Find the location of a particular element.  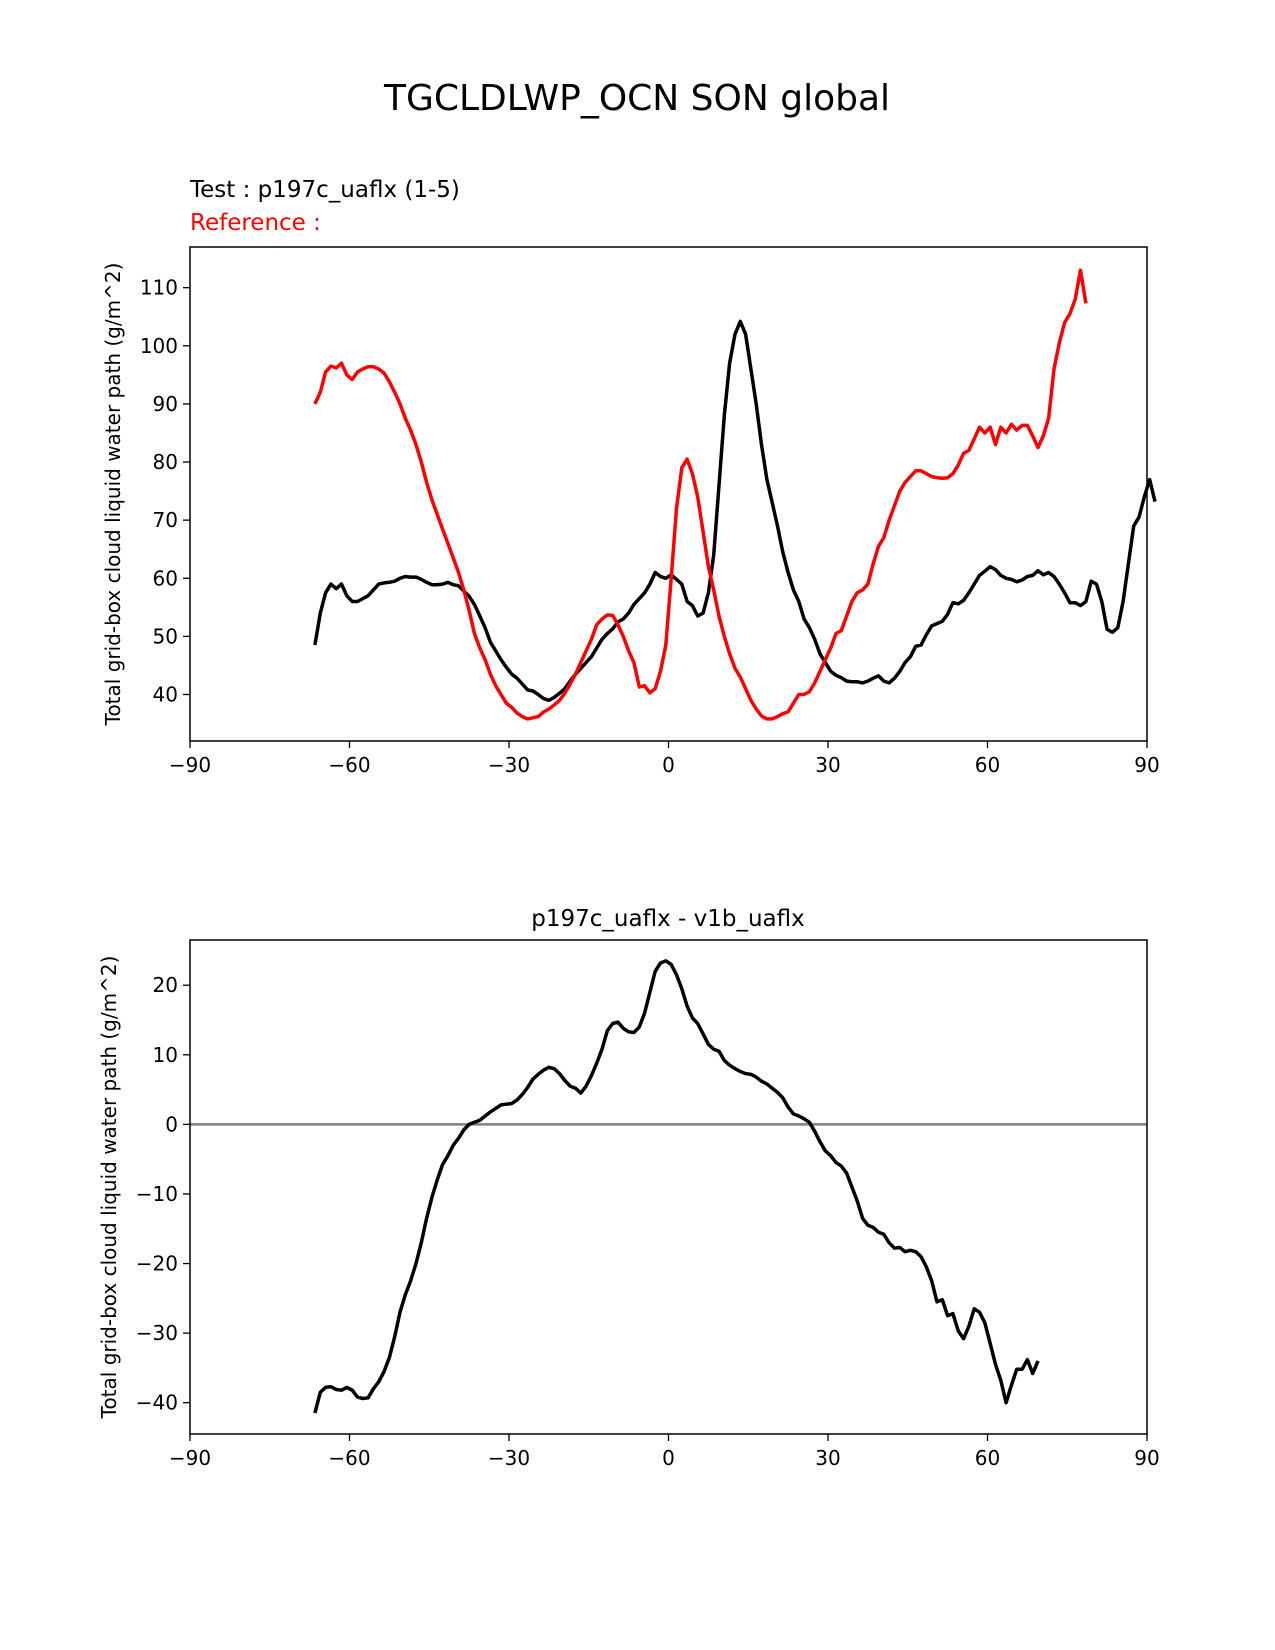

bottom-x-tick-label: −60 is located at coordinates (349, 1458).